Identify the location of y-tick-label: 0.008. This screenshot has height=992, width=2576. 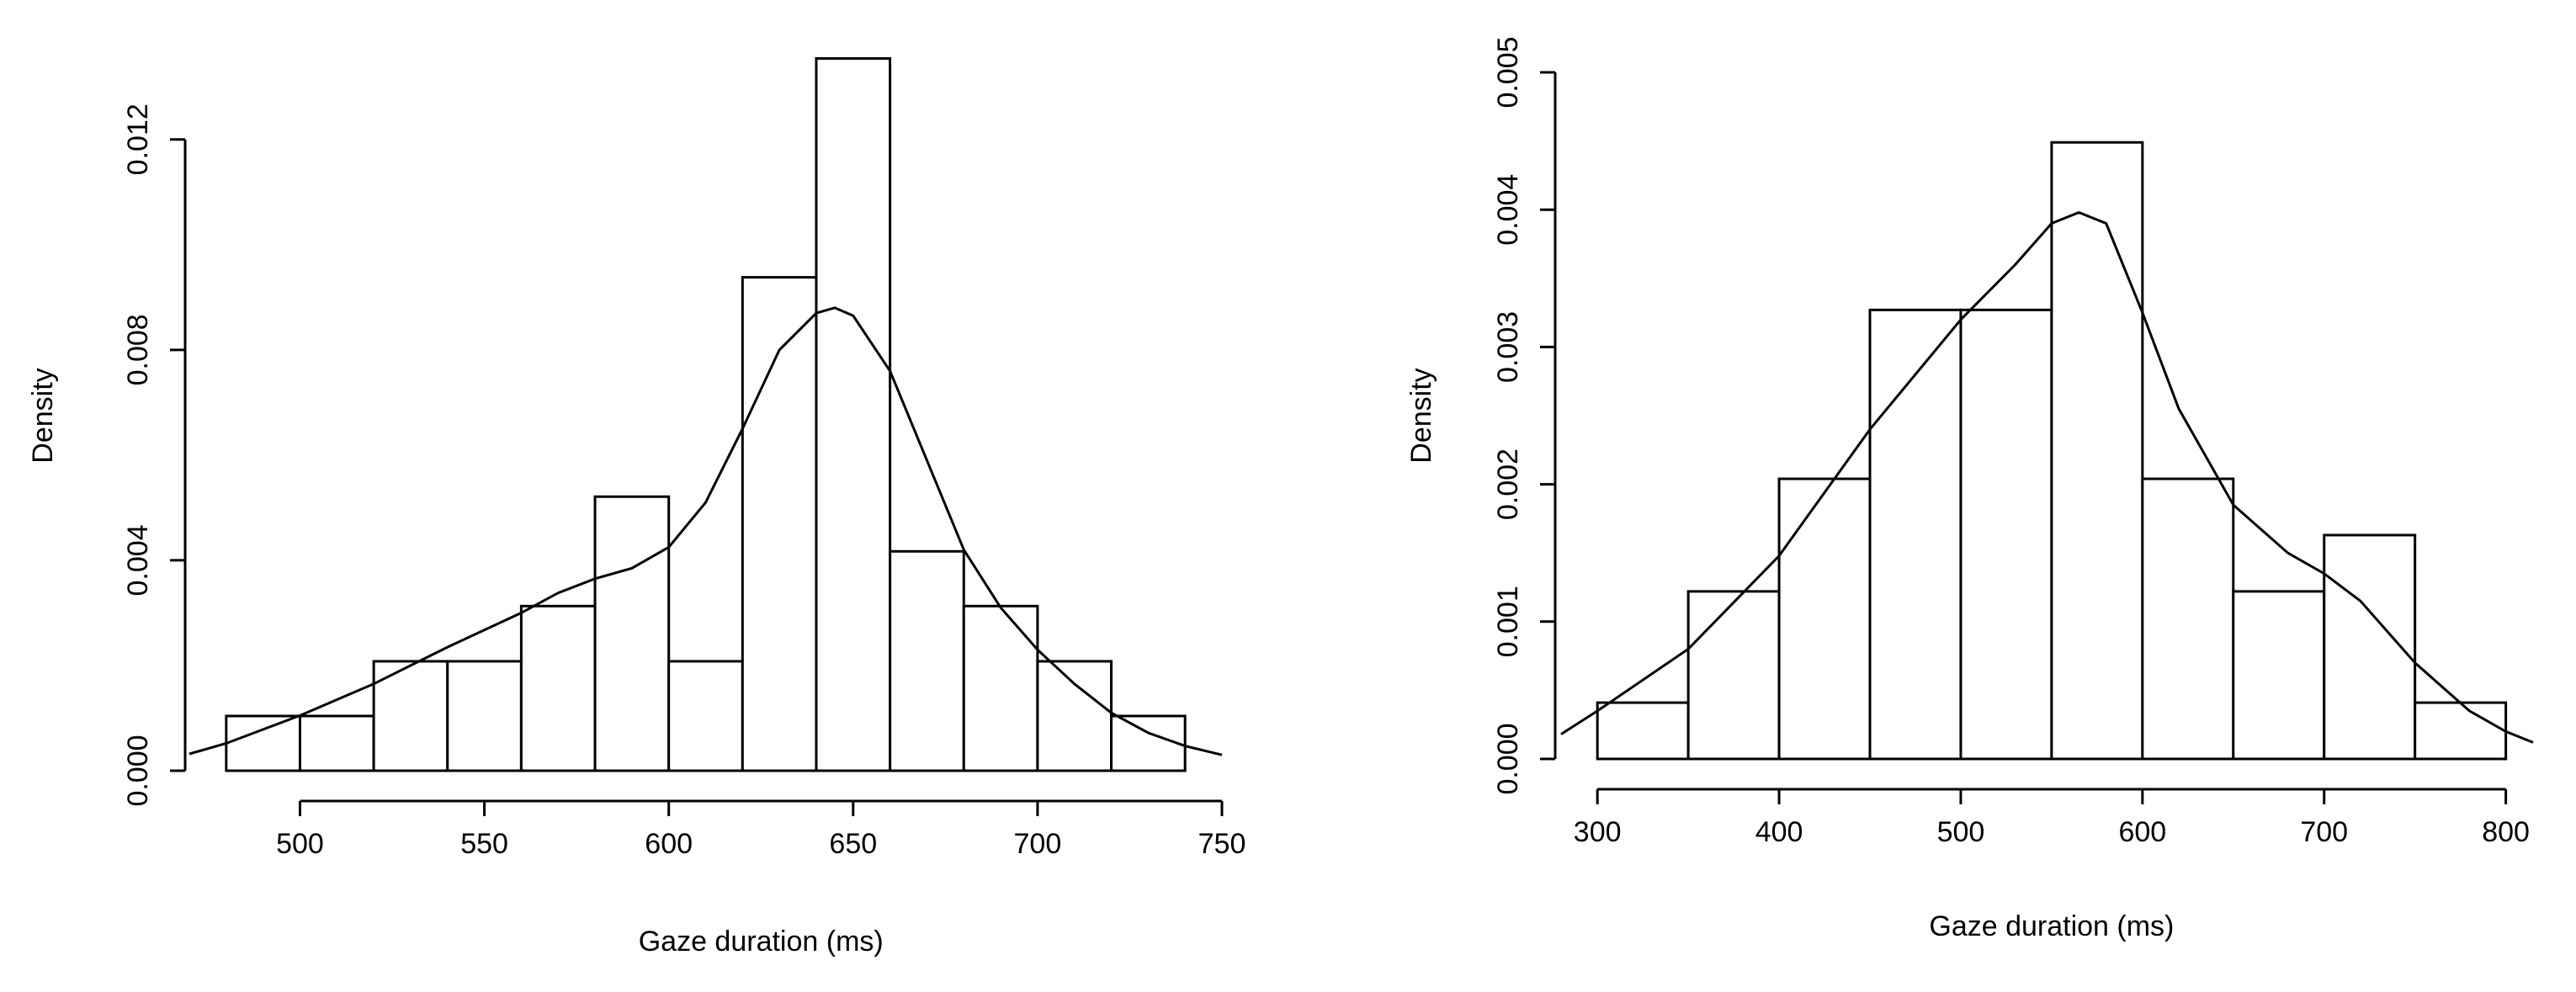
(138, 349).